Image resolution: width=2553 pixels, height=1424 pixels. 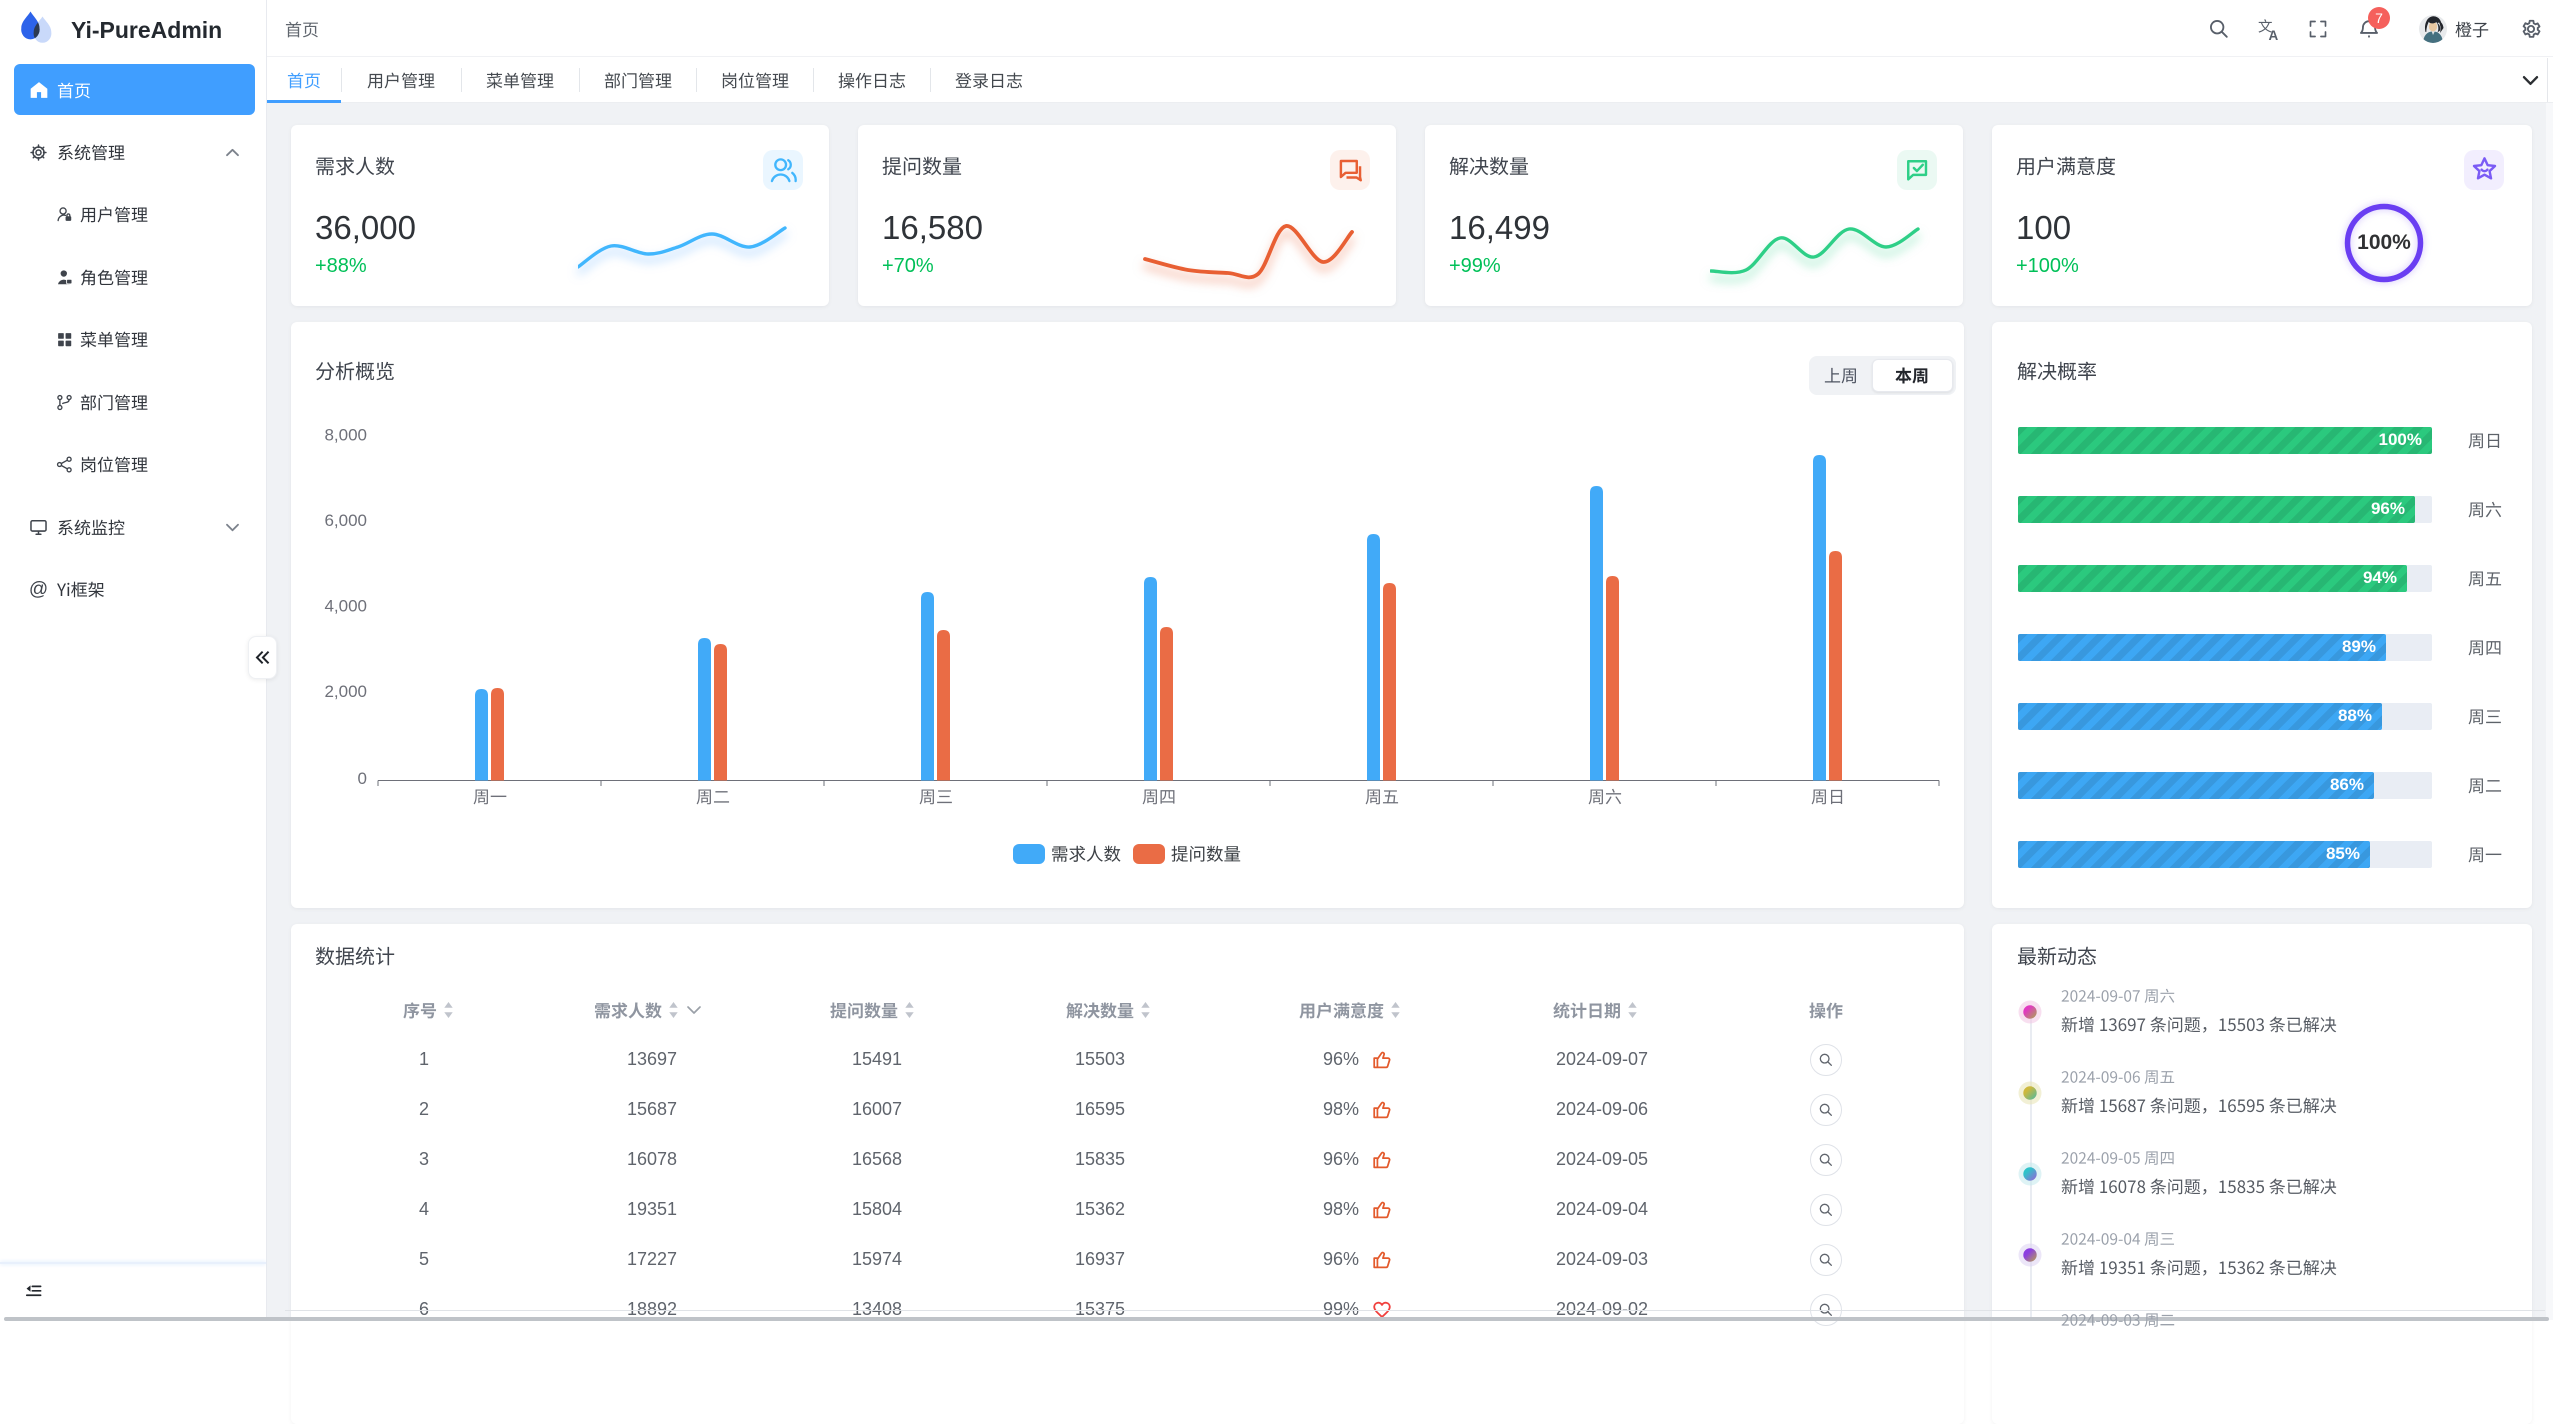 What do you see at coordinates (362, 778) in the screenshot?
I see `svg-text: 0` at bounding box center [362, 778].